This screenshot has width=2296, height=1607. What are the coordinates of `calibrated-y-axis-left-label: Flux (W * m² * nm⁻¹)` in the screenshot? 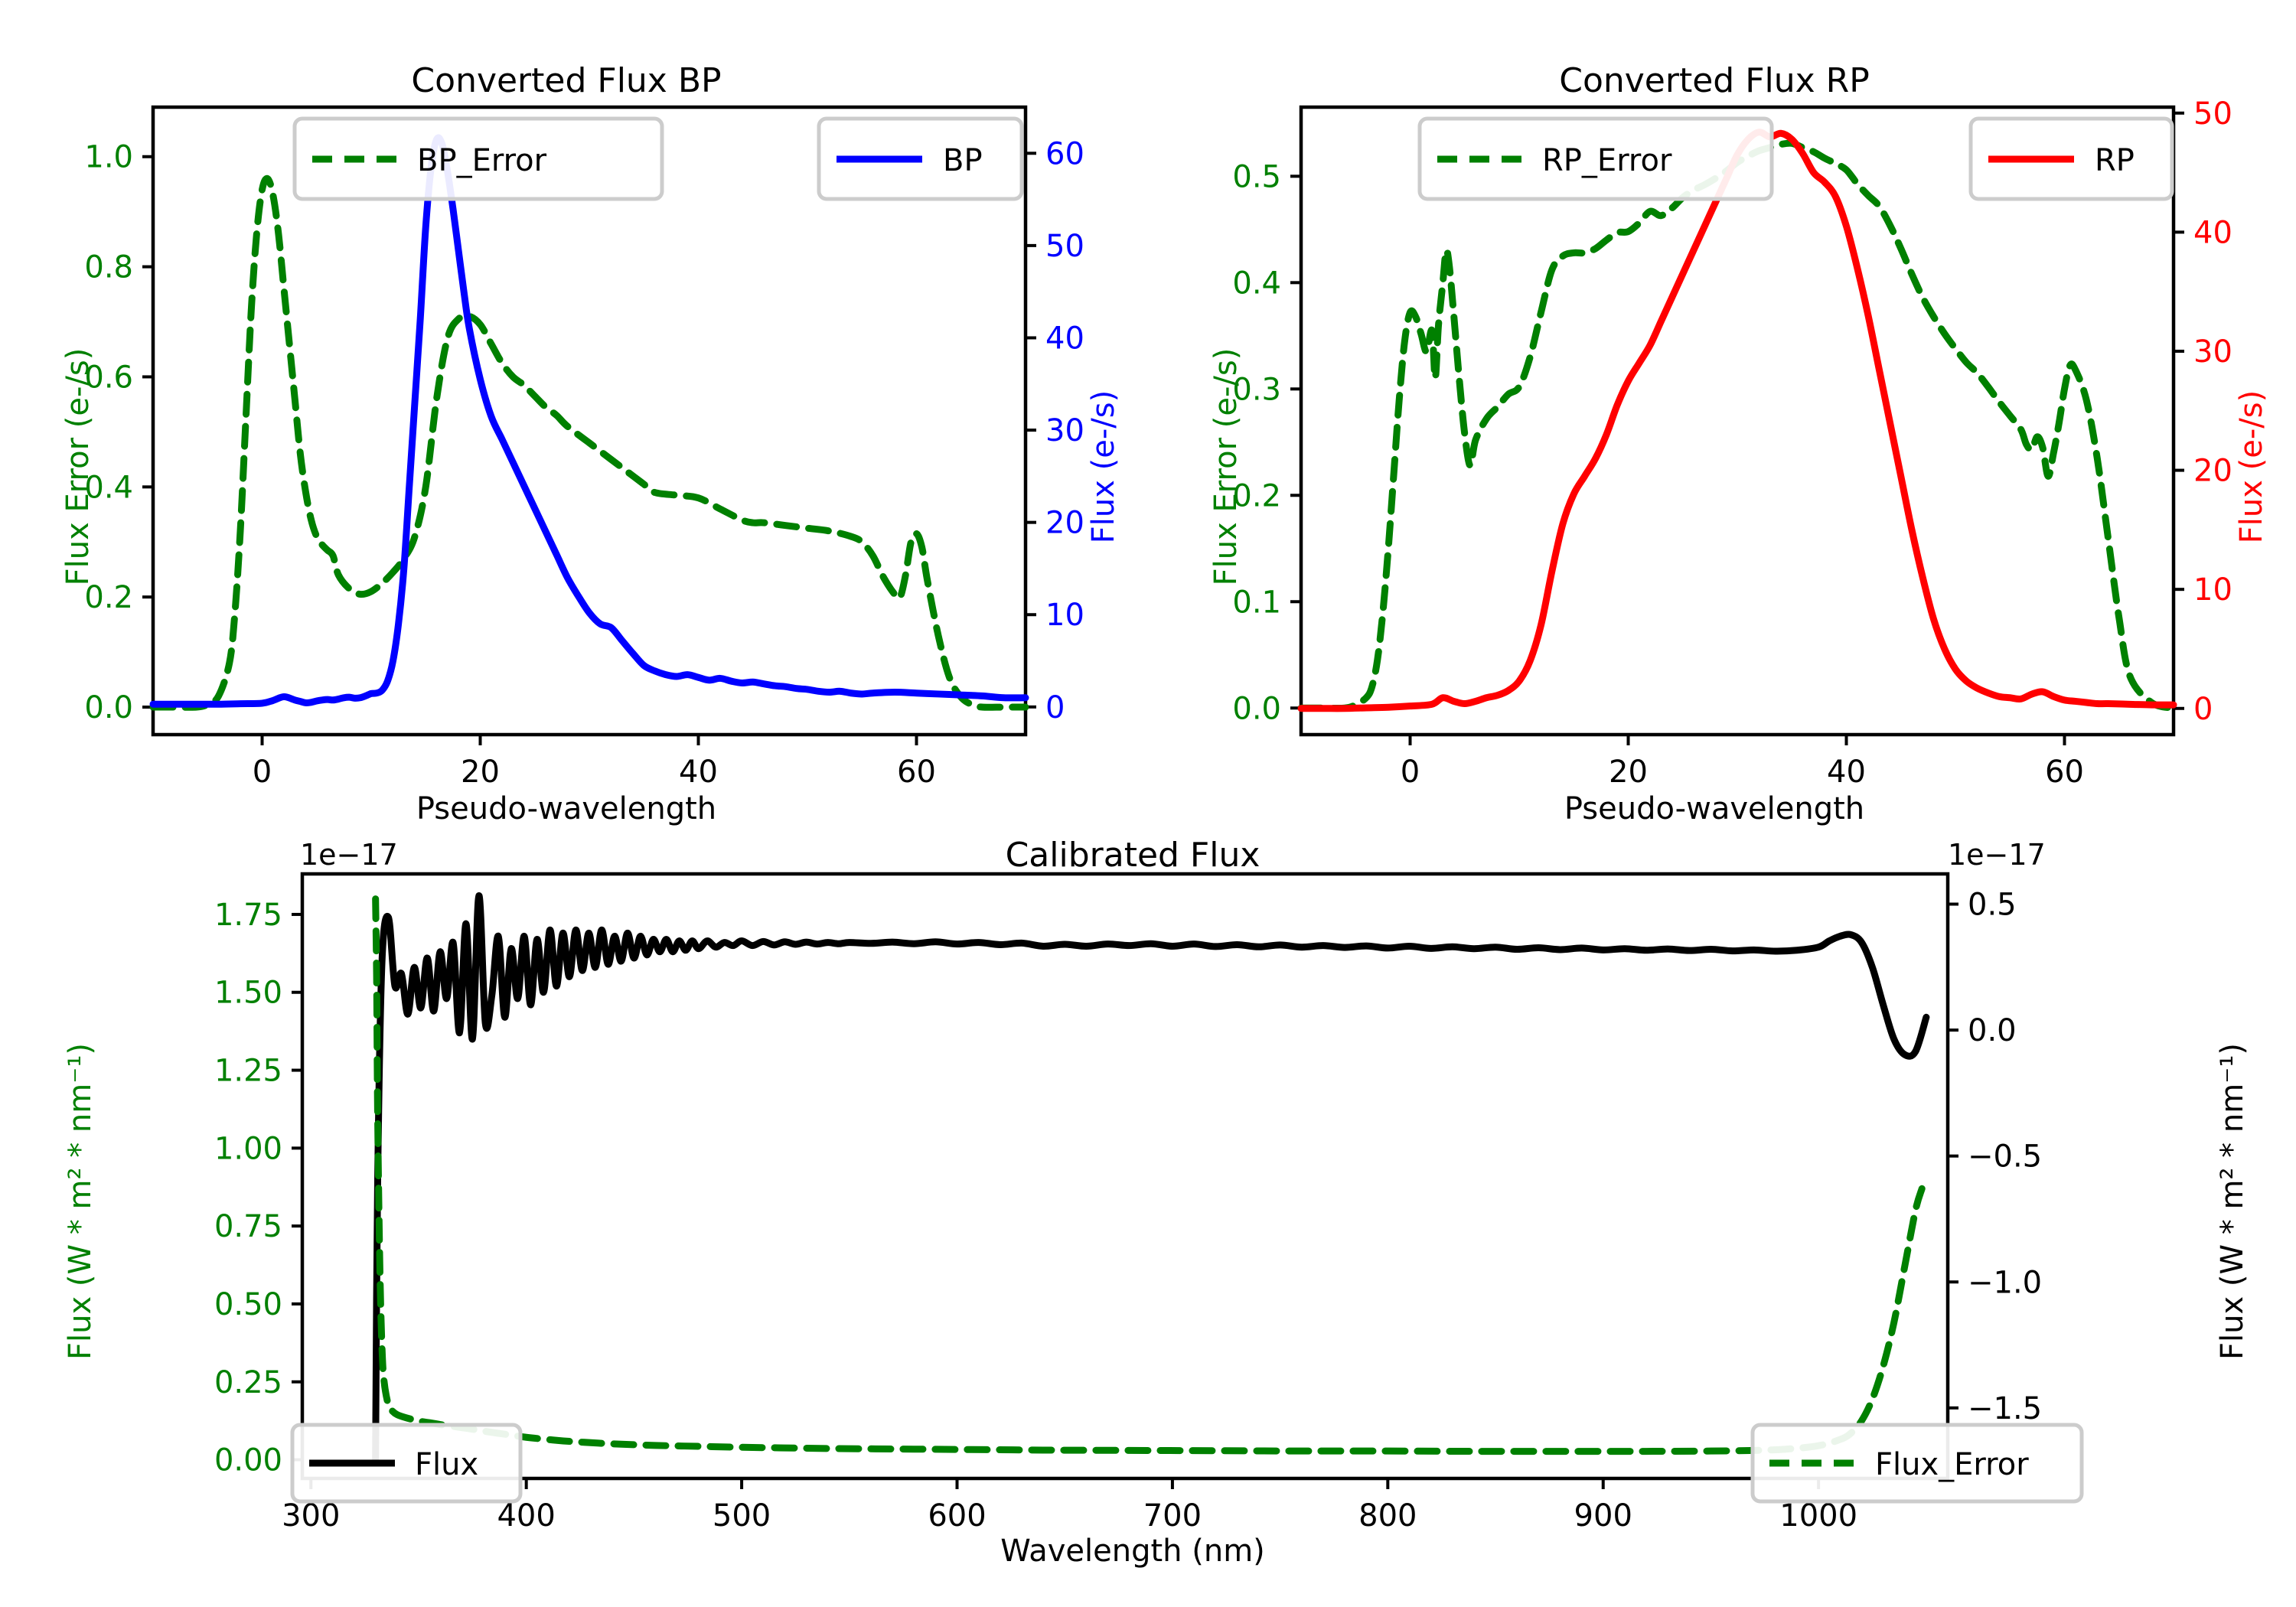 It's located at (80, 1201).